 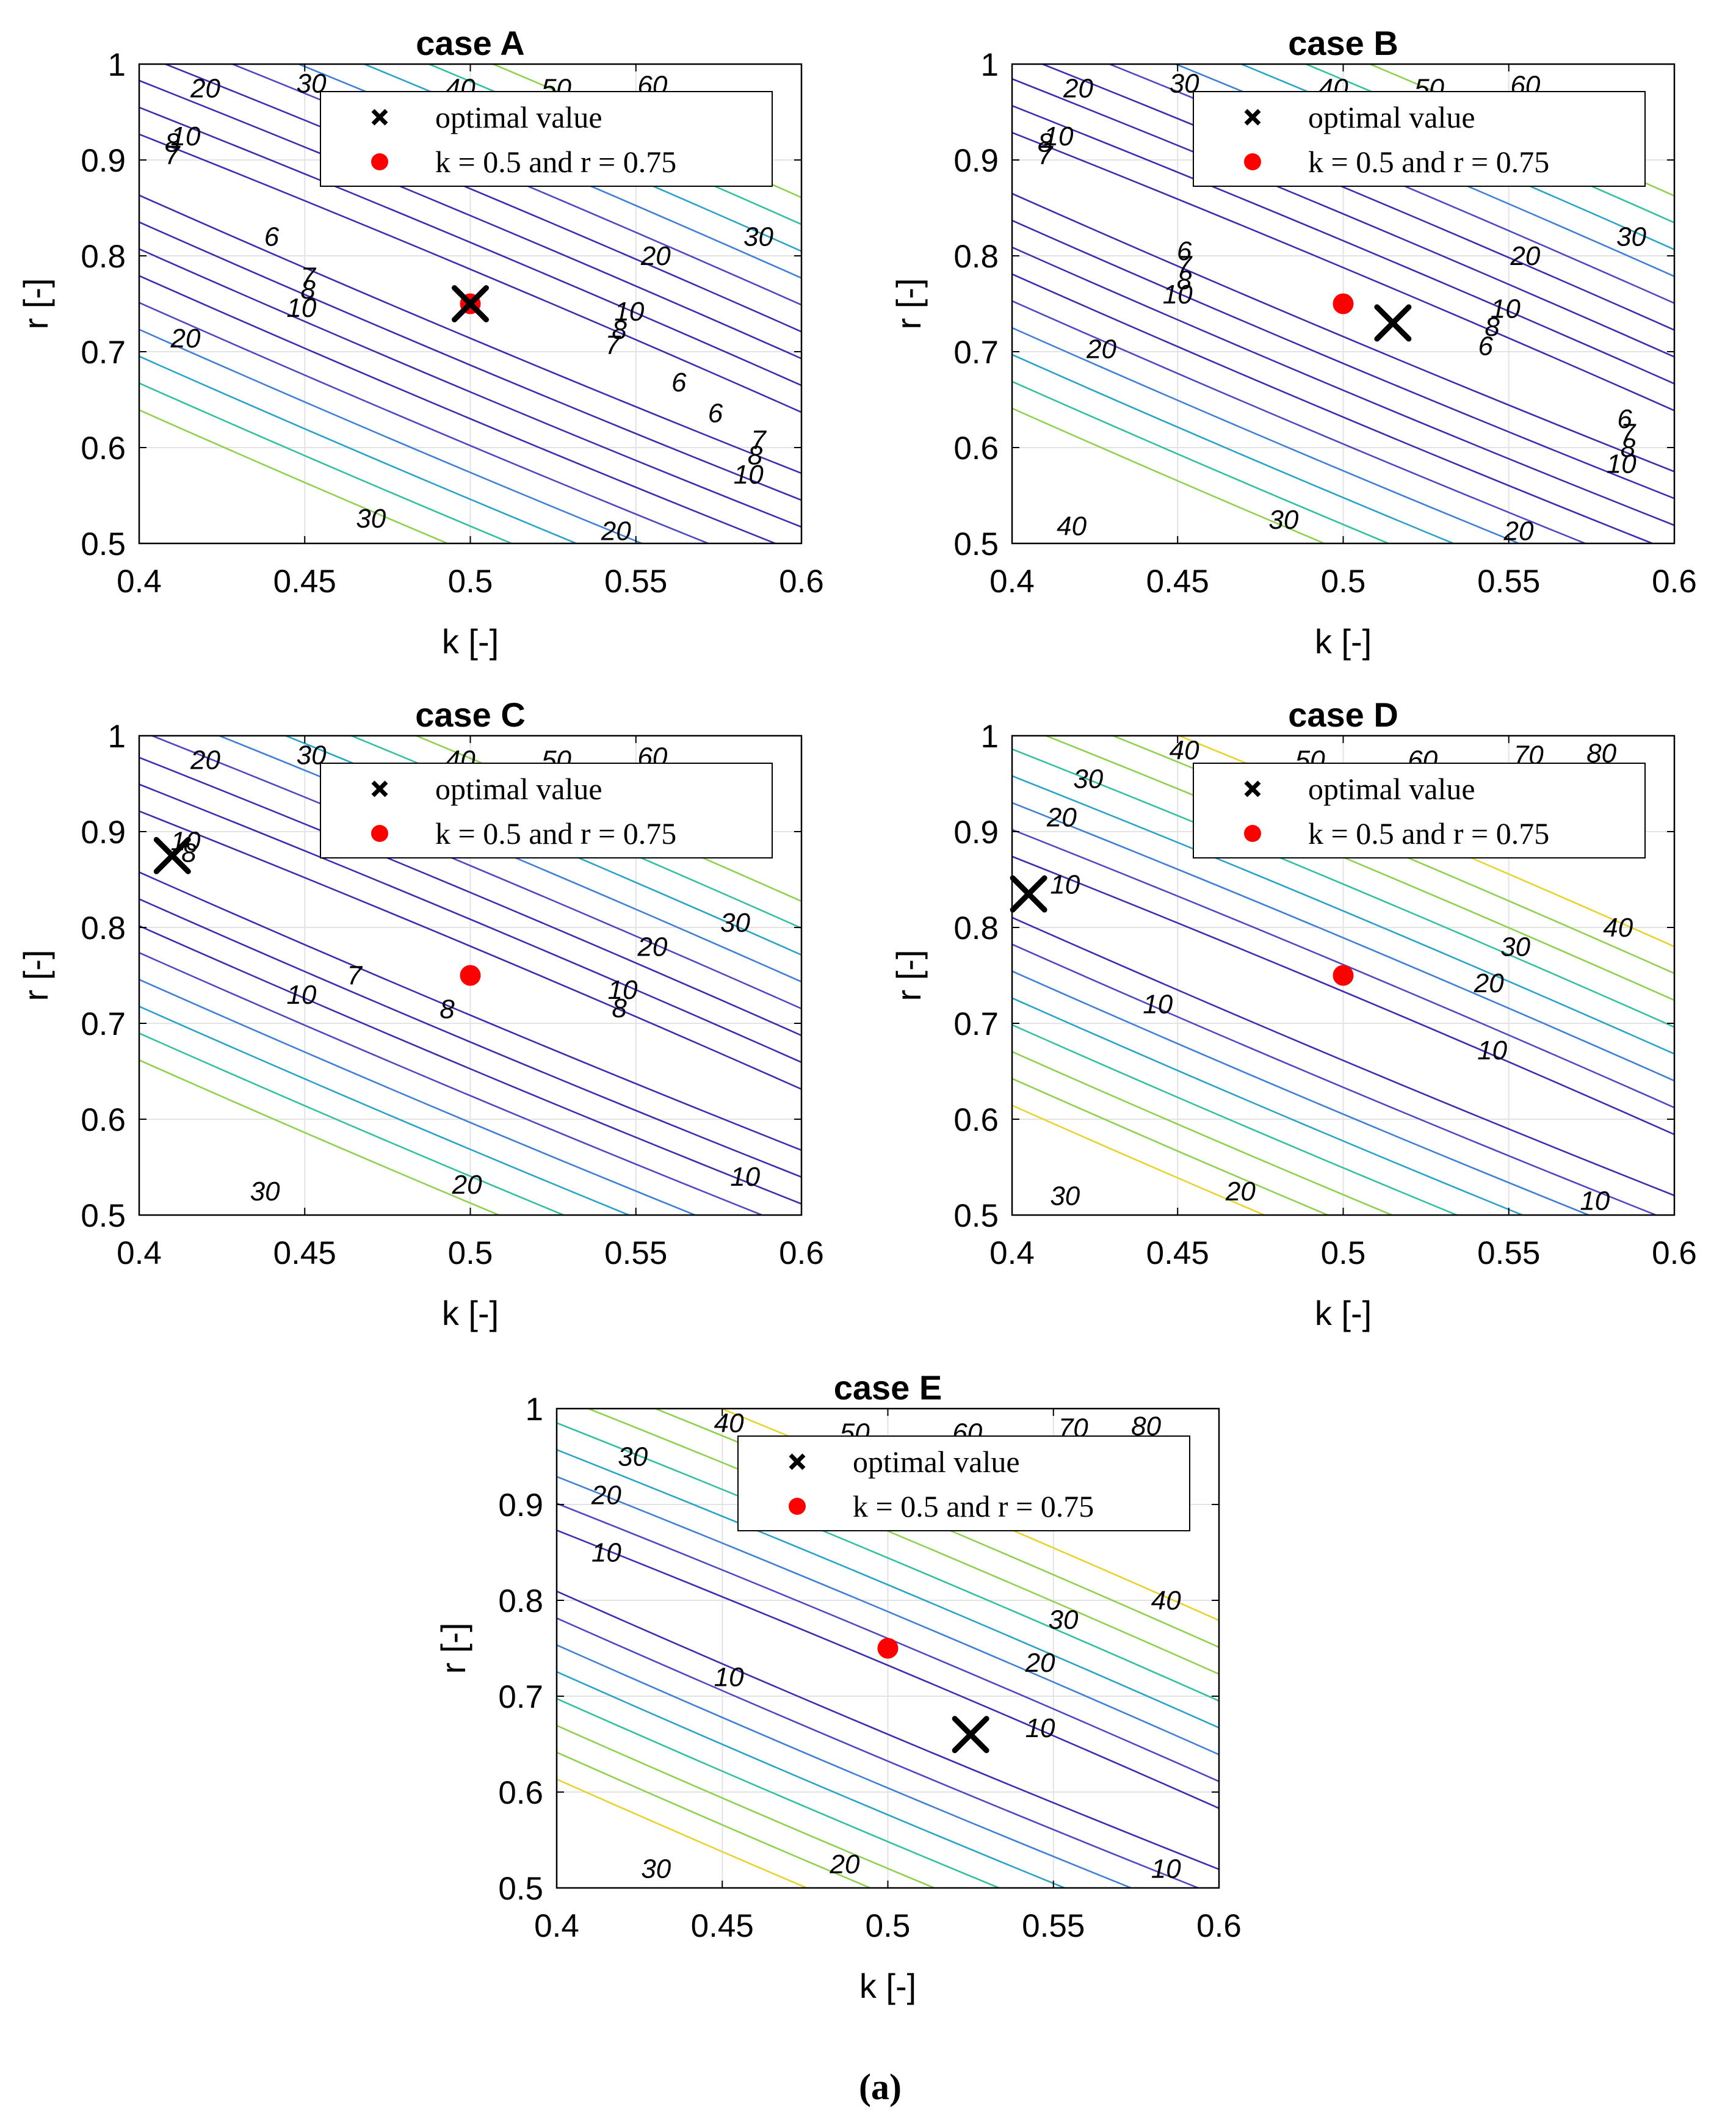 I want to click on x-axis-label: k [-], so click(x=887, y=1986).